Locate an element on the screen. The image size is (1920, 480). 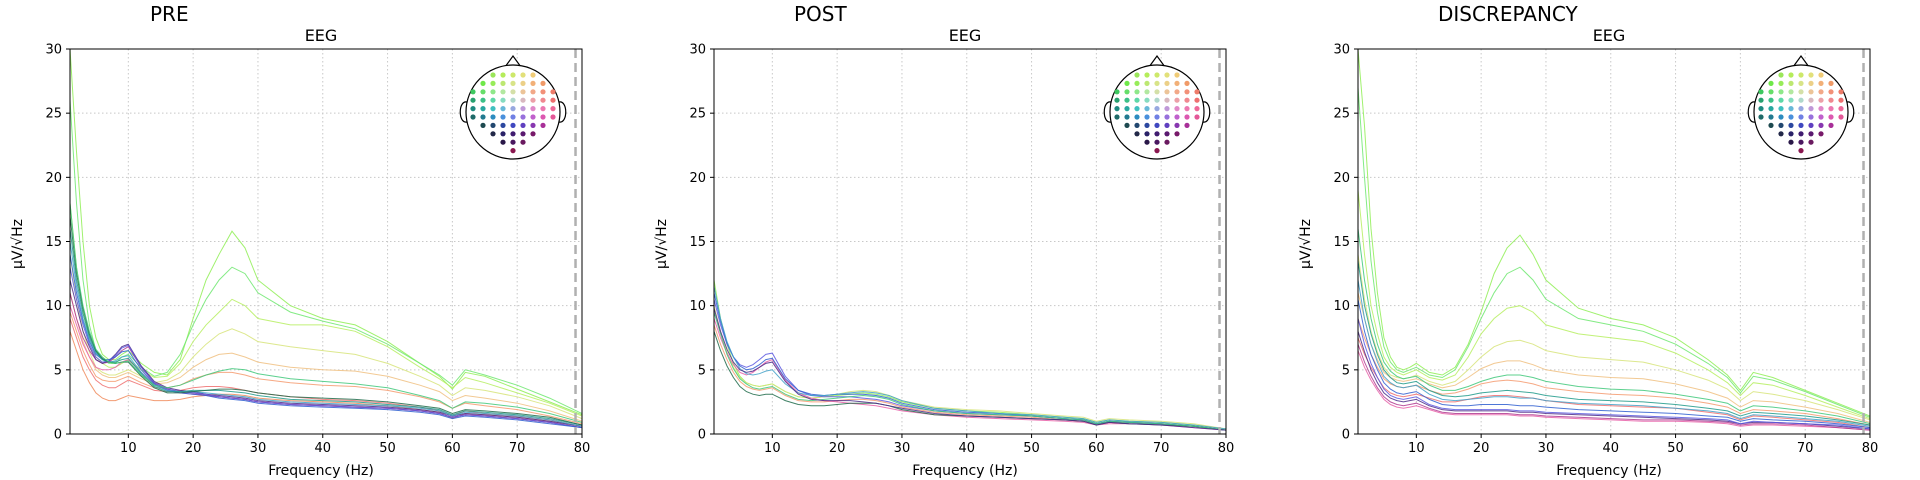
x-tick-label: 20 is located at coordinates (1481, 448).